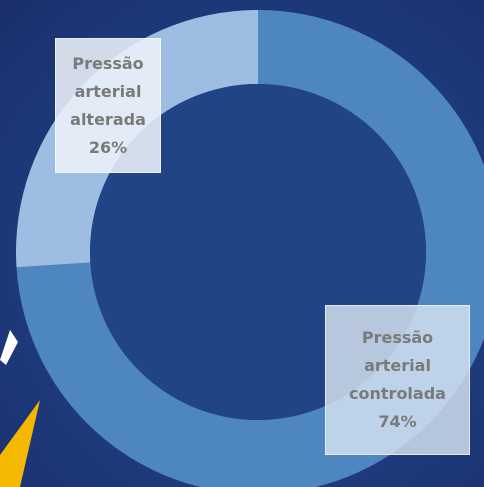 This screenshot has height=487, width=484. What do you see at coordinates (397, 365) in the screenshot?
I see `label-category: Pressão arterial controlada` at bounding box center [397, 365].